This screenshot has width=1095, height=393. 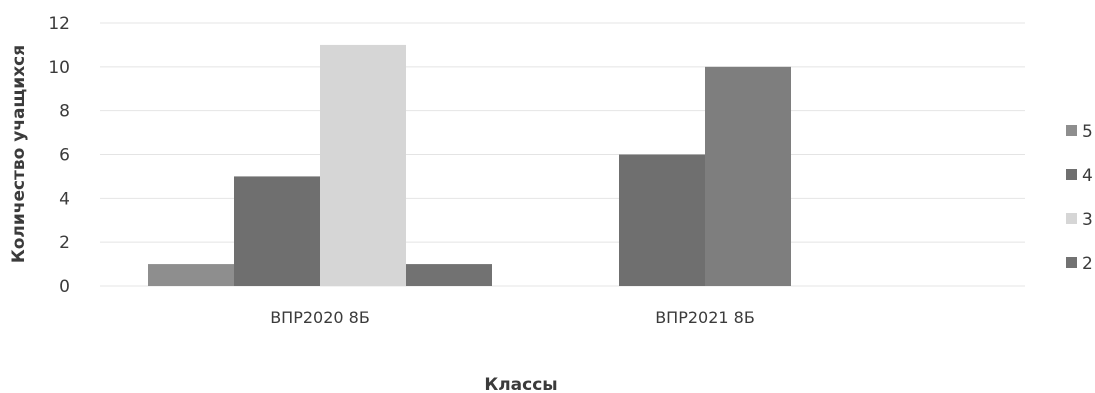 I want to click on y-axis-ticks: 0 2 4 6 8 10 12, so click(x=59, y=155).